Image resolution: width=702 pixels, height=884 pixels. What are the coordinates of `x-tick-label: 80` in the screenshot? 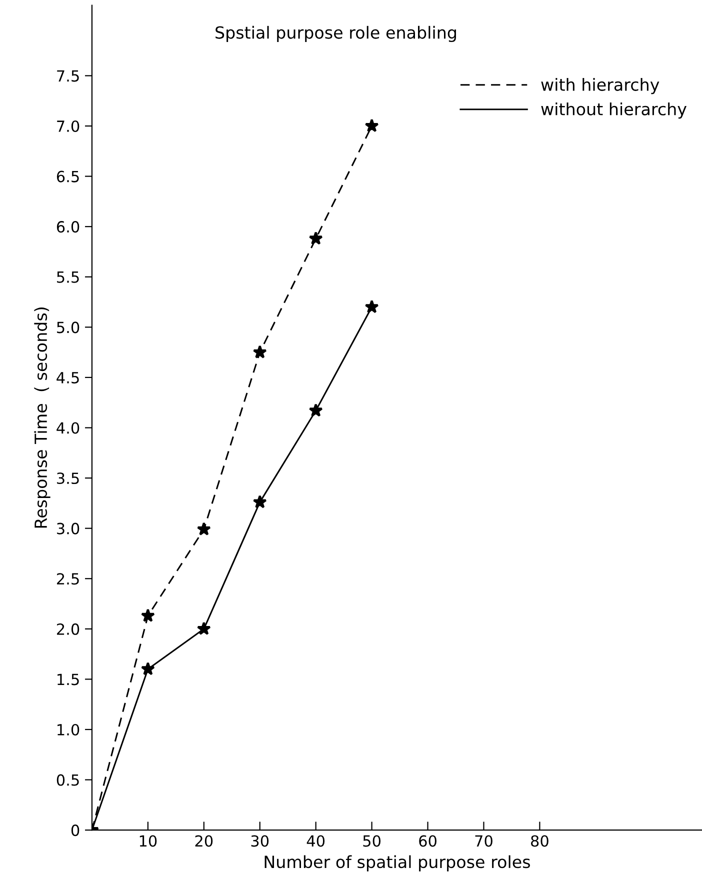 It's located at (539, 841).